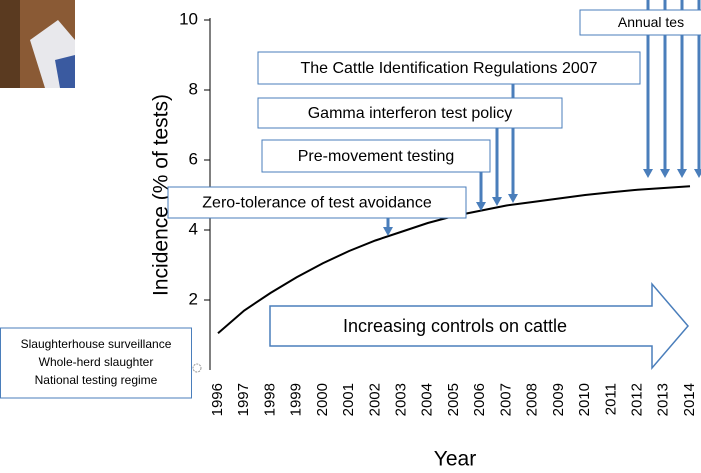  I want to click on annotation-text: Annual tes, so click(651, 22).